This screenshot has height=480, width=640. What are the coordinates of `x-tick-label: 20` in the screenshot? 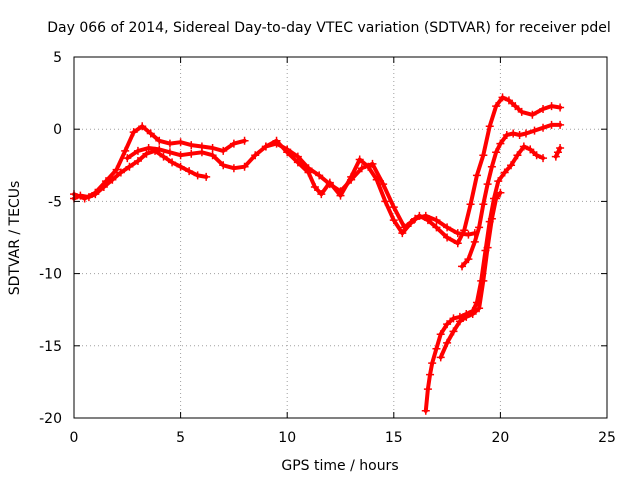 It's located at (500, 438).